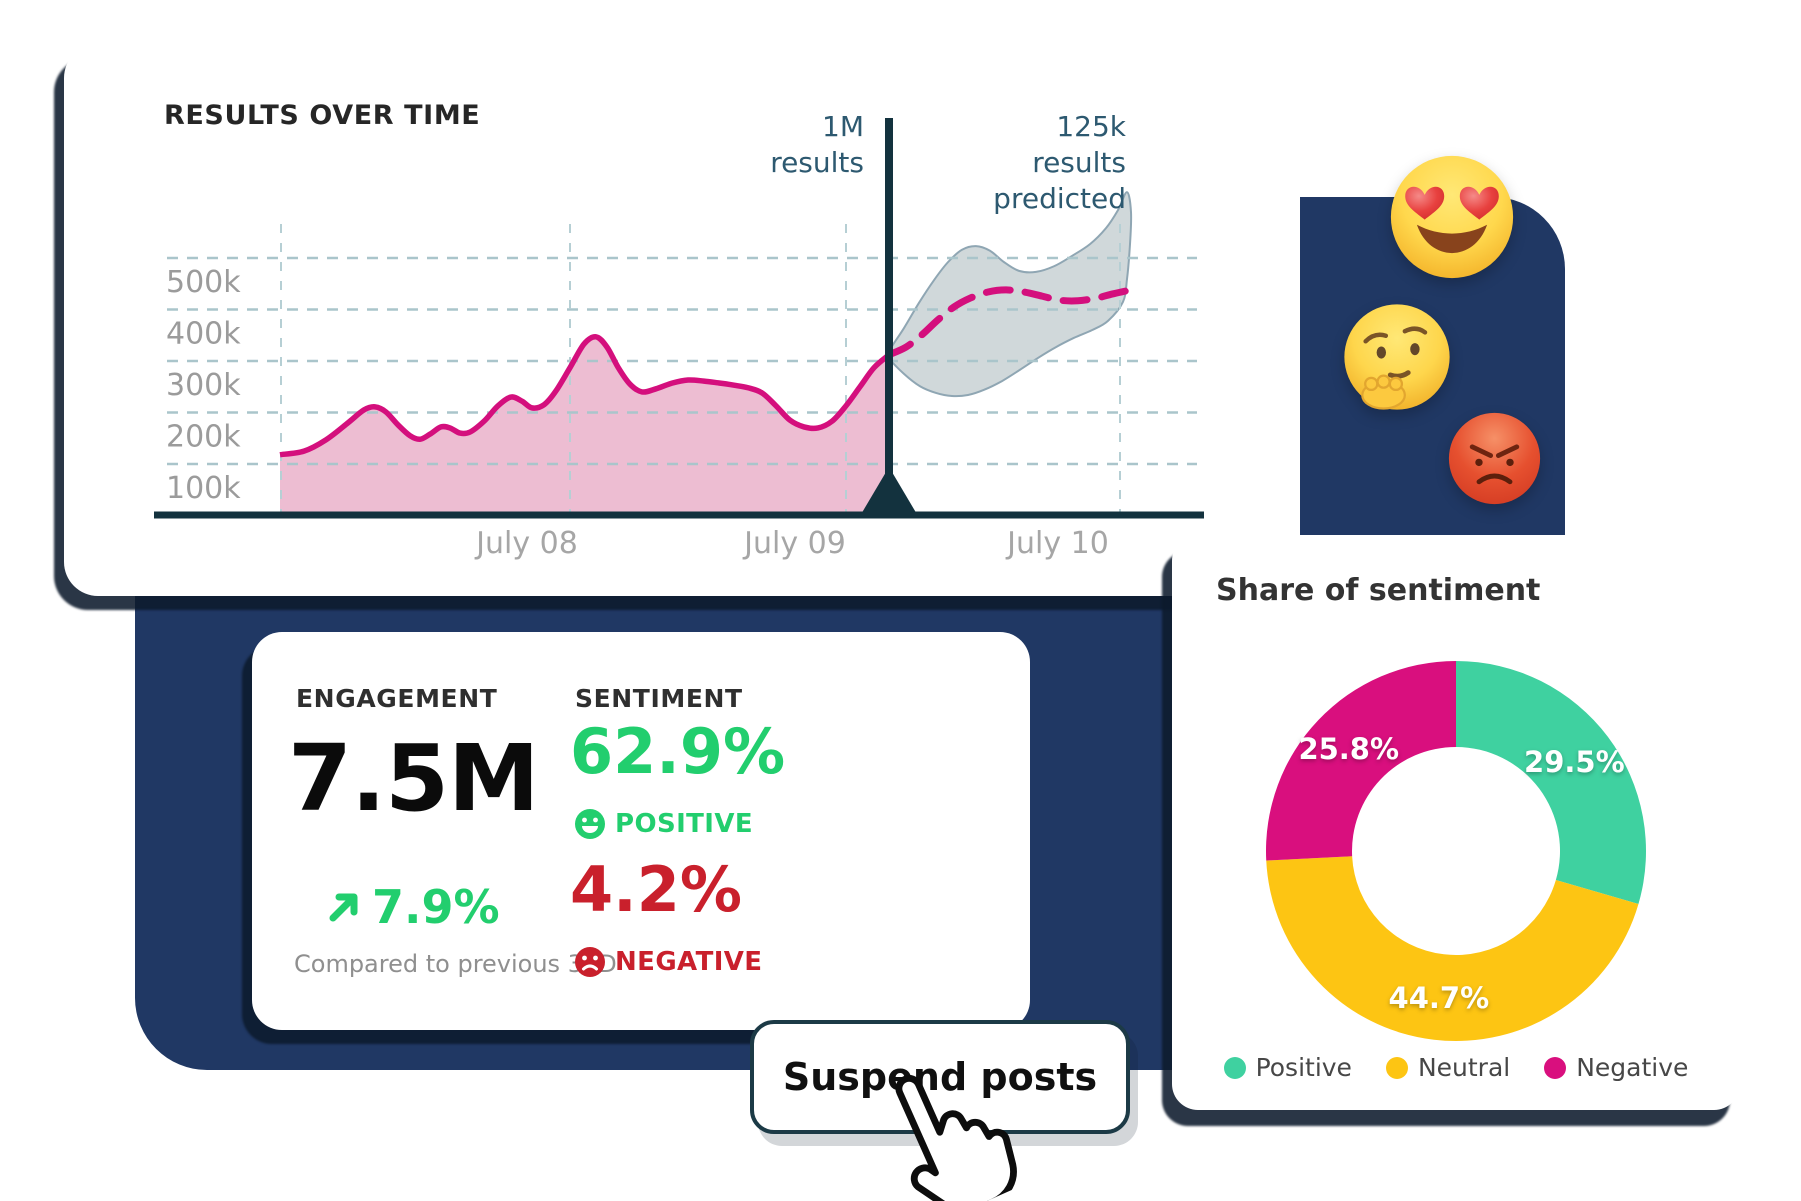  I want to click on sentiment-positive-label: POSITIVE, so click(684, 824).